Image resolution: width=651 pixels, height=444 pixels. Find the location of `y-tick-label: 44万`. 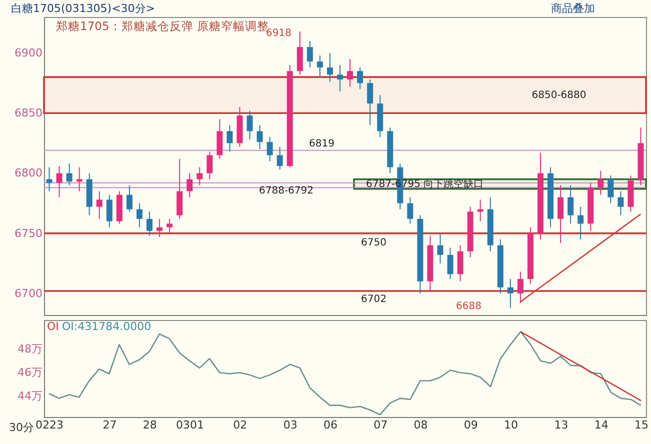

y-tick-label: 44万 is located at coordinates (30, 395).